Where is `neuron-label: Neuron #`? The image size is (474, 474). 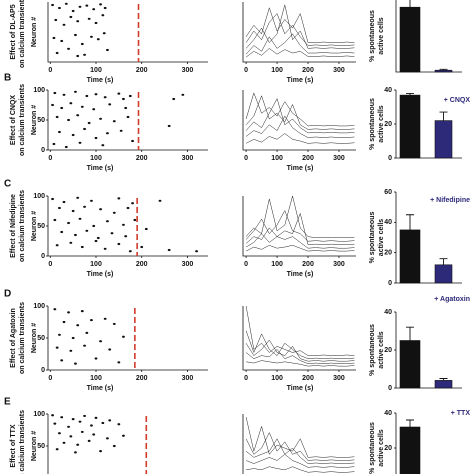 neuron-label: Neuron # is located at coordinates (34, 338).